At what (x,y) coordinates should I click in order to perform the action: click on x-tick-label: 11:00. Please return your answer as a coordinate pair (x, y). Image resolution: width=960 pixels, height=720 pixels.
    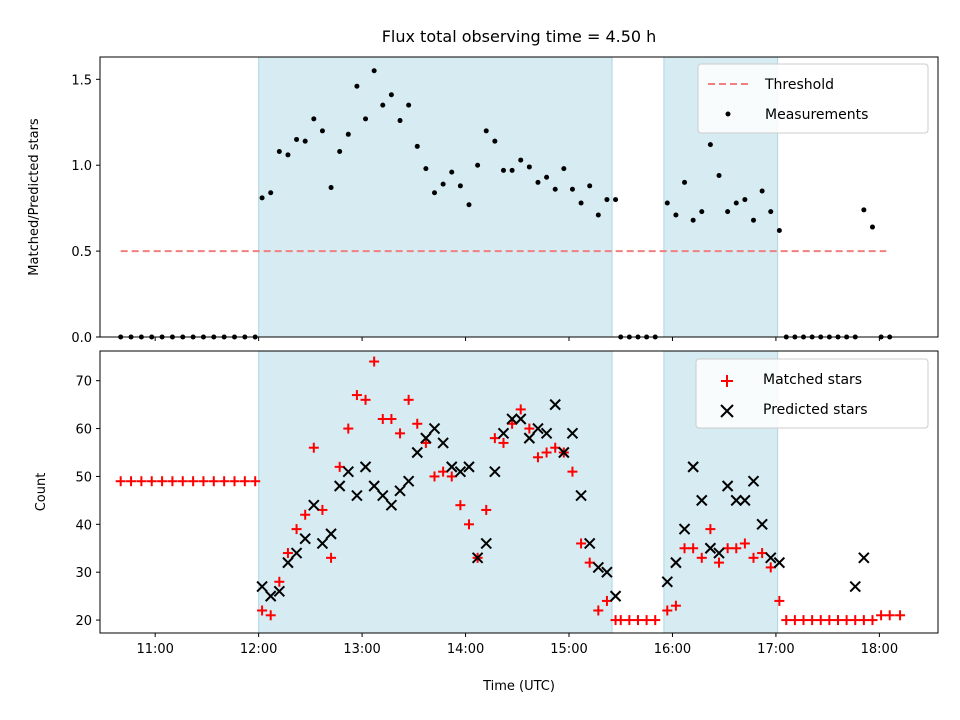
    Looking at the image, I should click on (154, 649).